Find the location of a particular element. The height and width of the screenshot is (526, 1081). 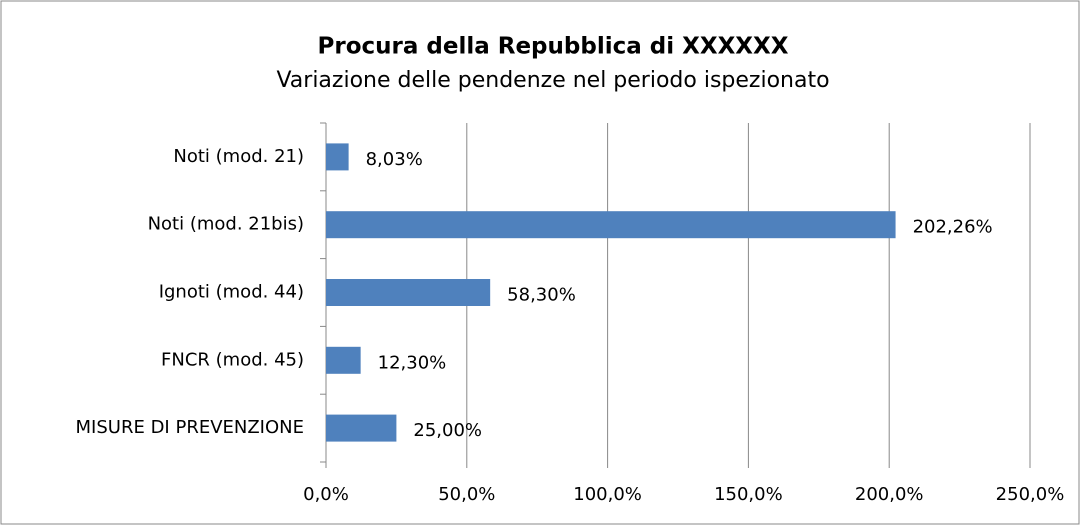

y-tick-label: Noti (mod. 21) is located at coordinates (238, 156).